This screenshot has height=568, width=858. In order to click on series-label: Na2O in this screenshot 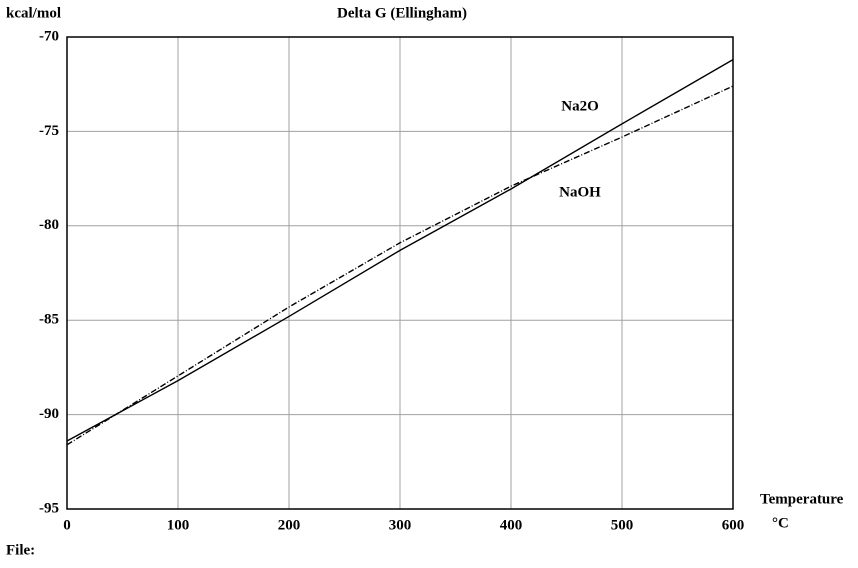, I will do `click(580, 106)`.